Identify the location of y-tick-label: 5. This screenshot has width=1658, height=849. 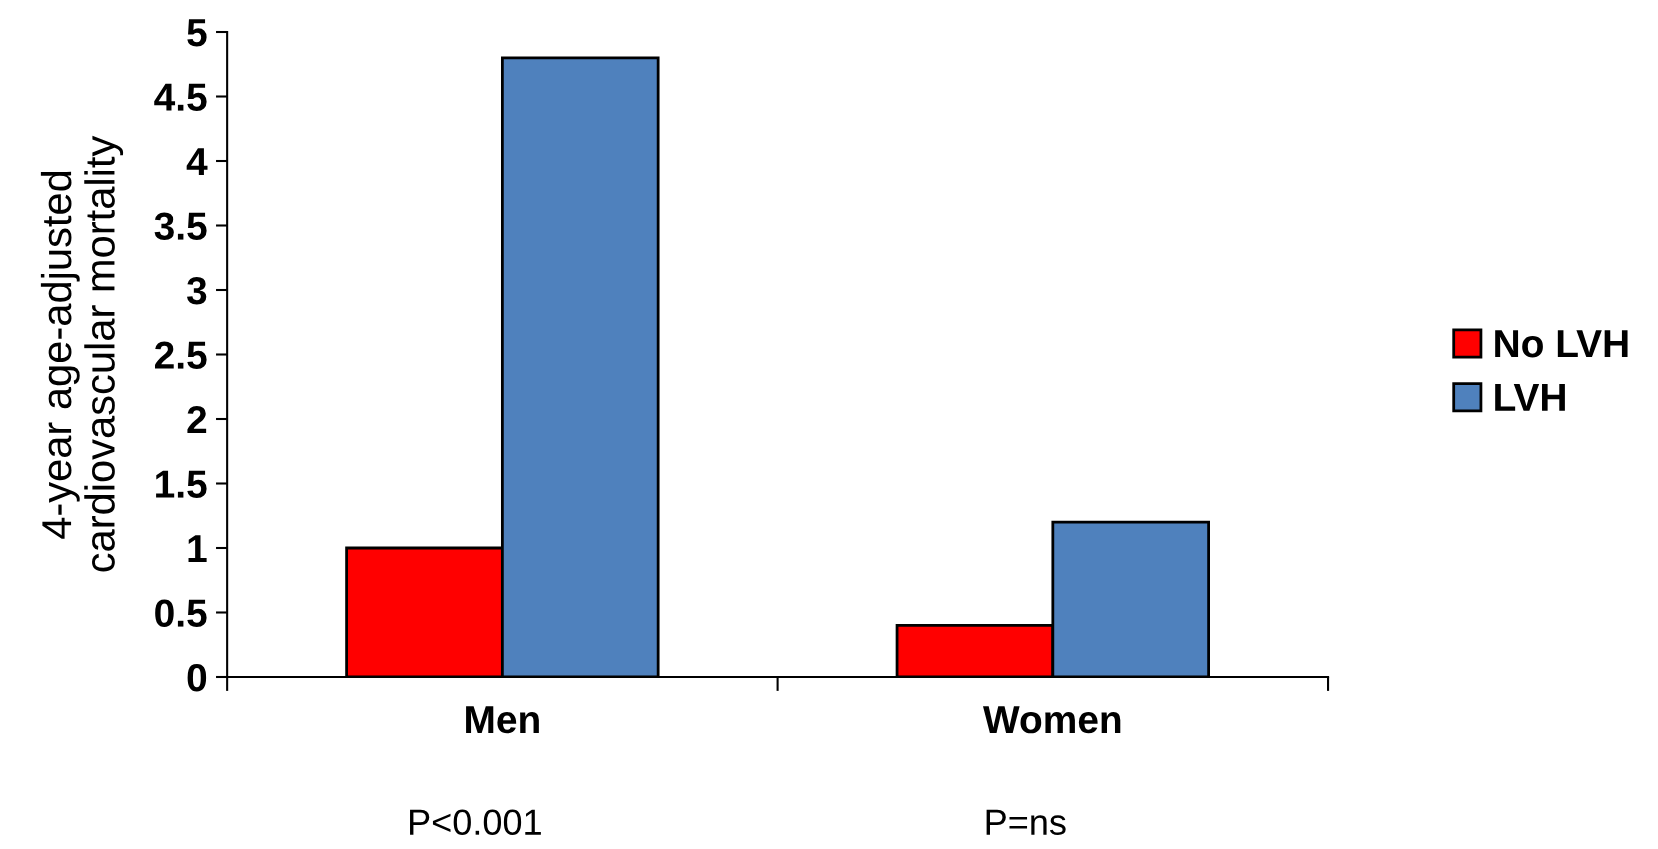
(197, 33).